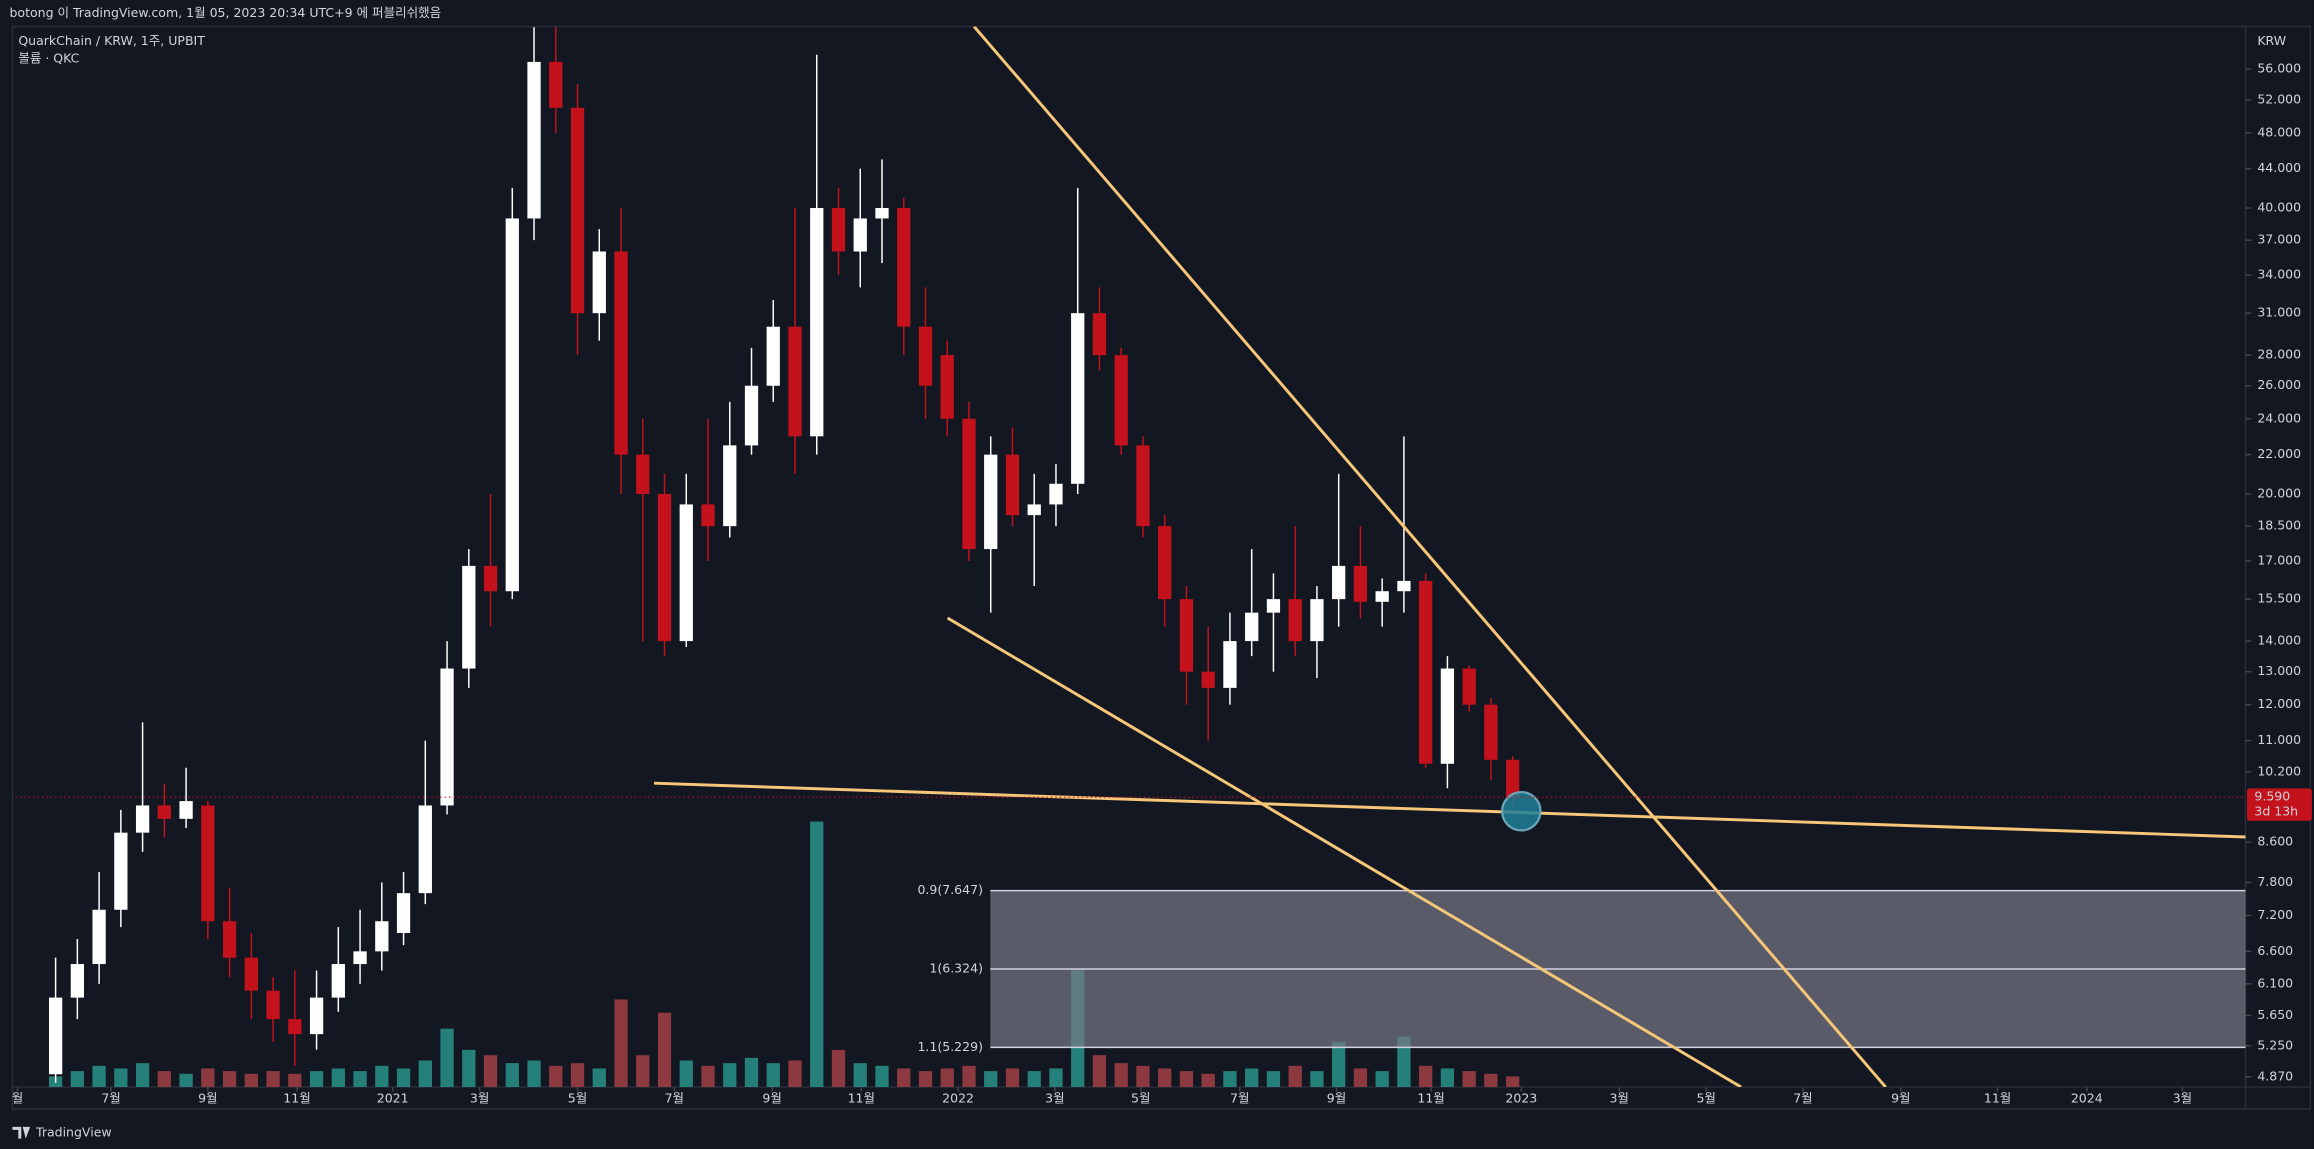 This screenshot has width=2314, height=1149. I want to click on y-tick-label: 28.000, so click(2279, 354).